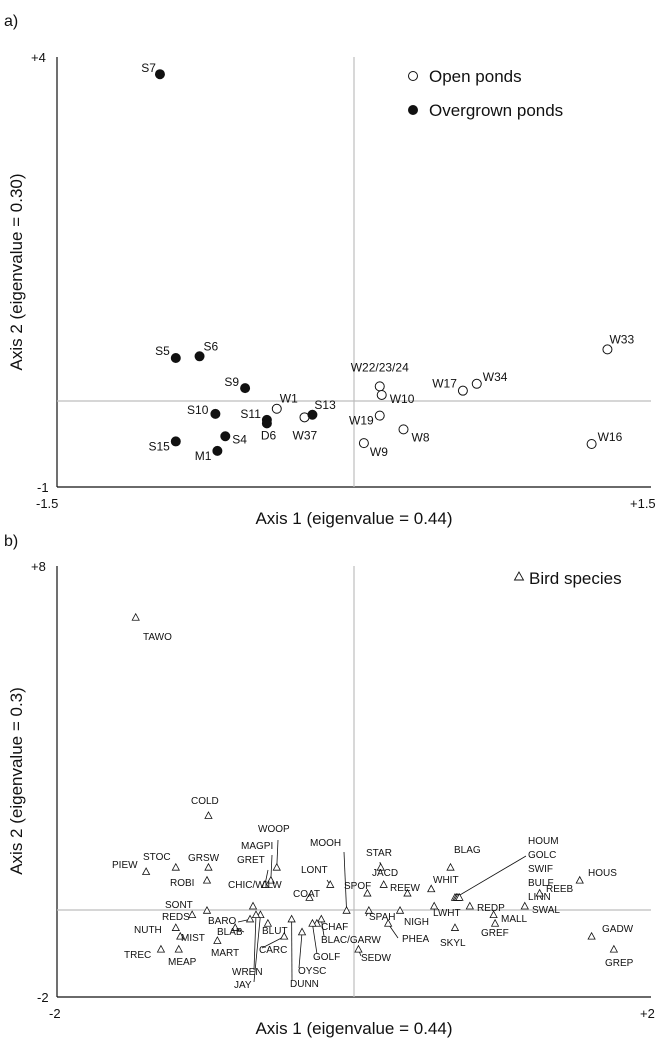 The width and height of the screenshot is (667, 1040). Describe the element at coordinates (503, 897) in the screenshot. I see `species-linn: LINN` at that location.